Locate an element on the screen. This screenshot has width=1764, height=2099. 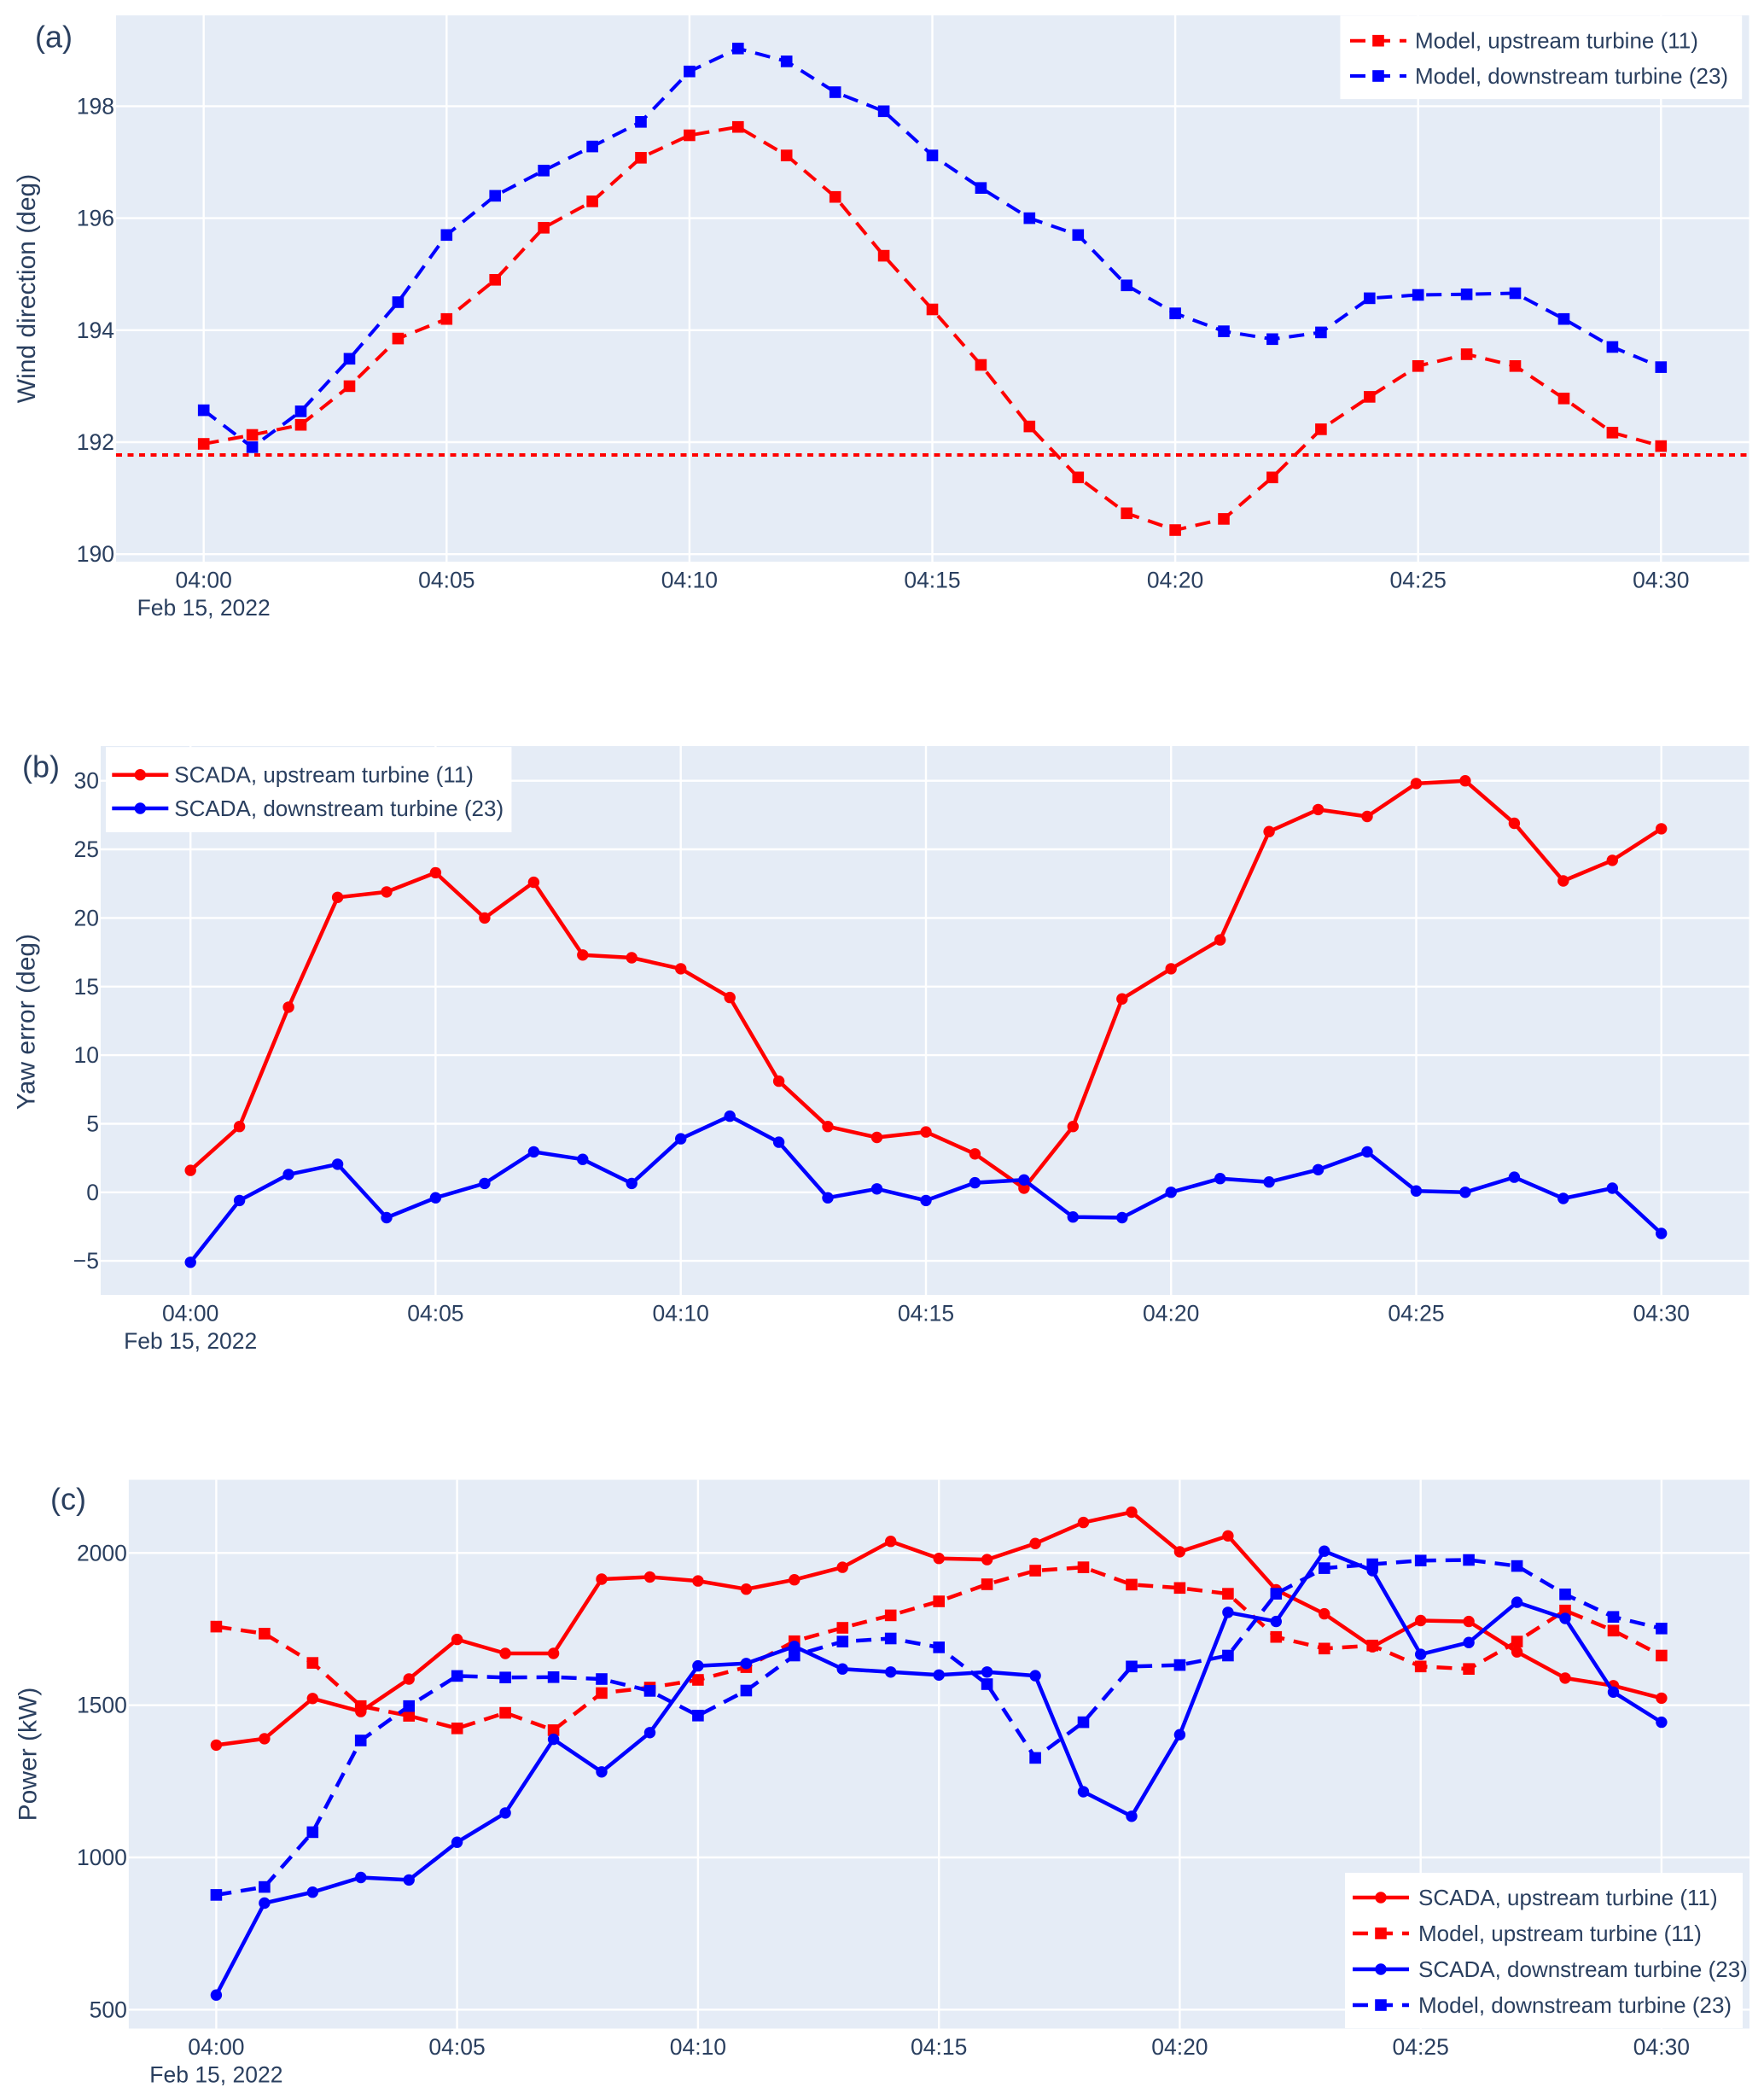
svg-text: 500 is located at coordinates (108, 2009).